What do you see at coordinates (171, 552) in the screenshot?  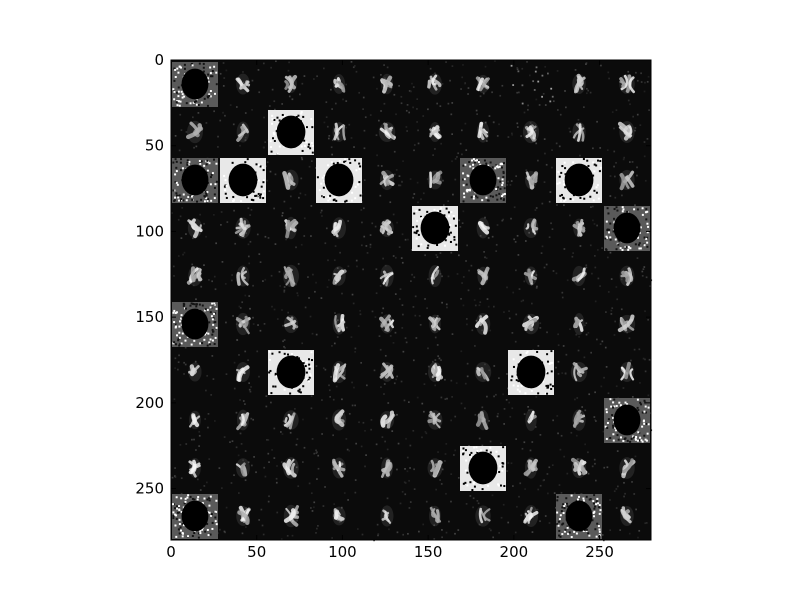 I see `x-tick-label: 0` at bounding box center [171, 552].